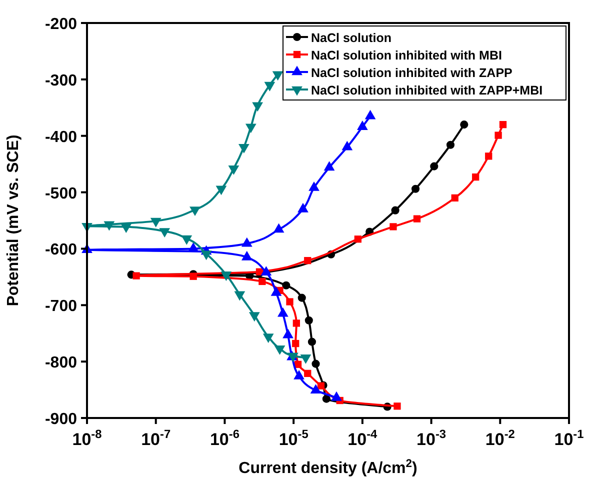 The width and height of the screenshot is (589, 483). I want to click on x-tick-label: 10$^{-6}$, so click(225, 438).